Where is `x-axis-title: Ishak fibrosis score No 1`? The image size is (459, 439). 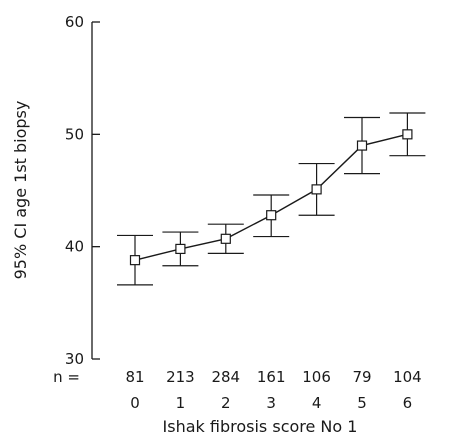 x-axis-title: Ishak fibrosis score No 1 is located at coordinates (260, 426).